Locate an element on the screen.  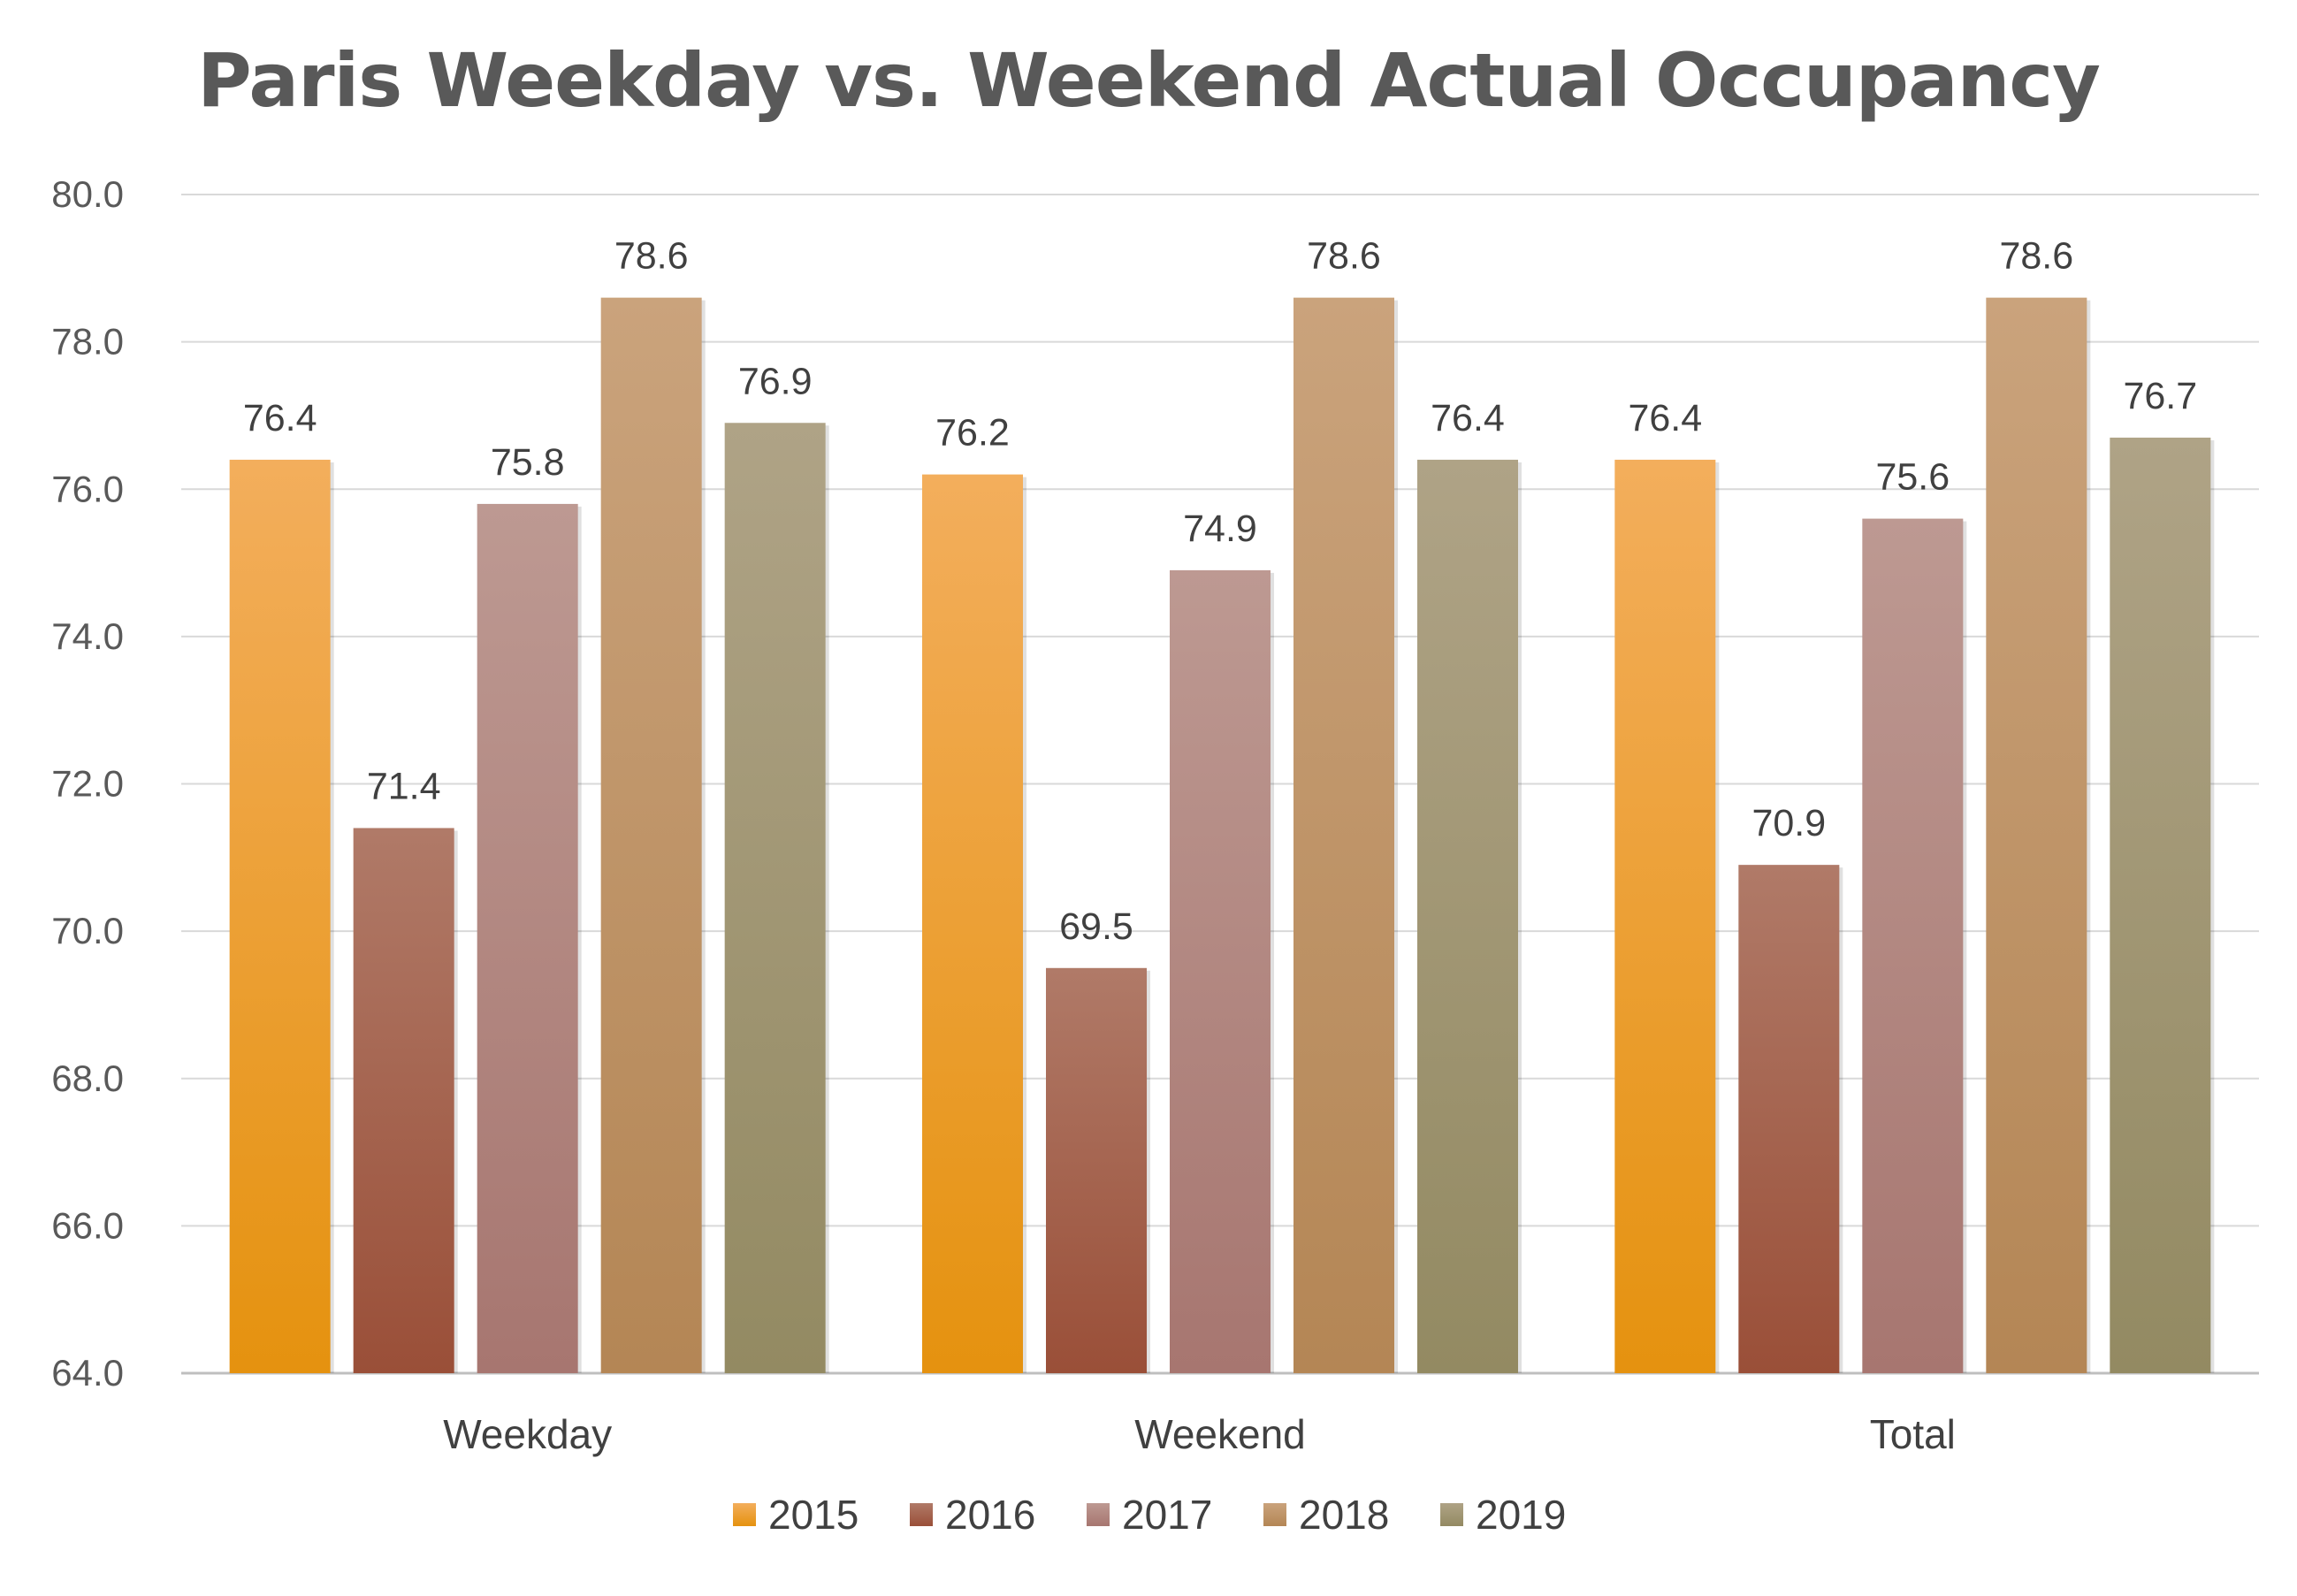
bar-2018-weekend is located at coordinates (1343, 835).